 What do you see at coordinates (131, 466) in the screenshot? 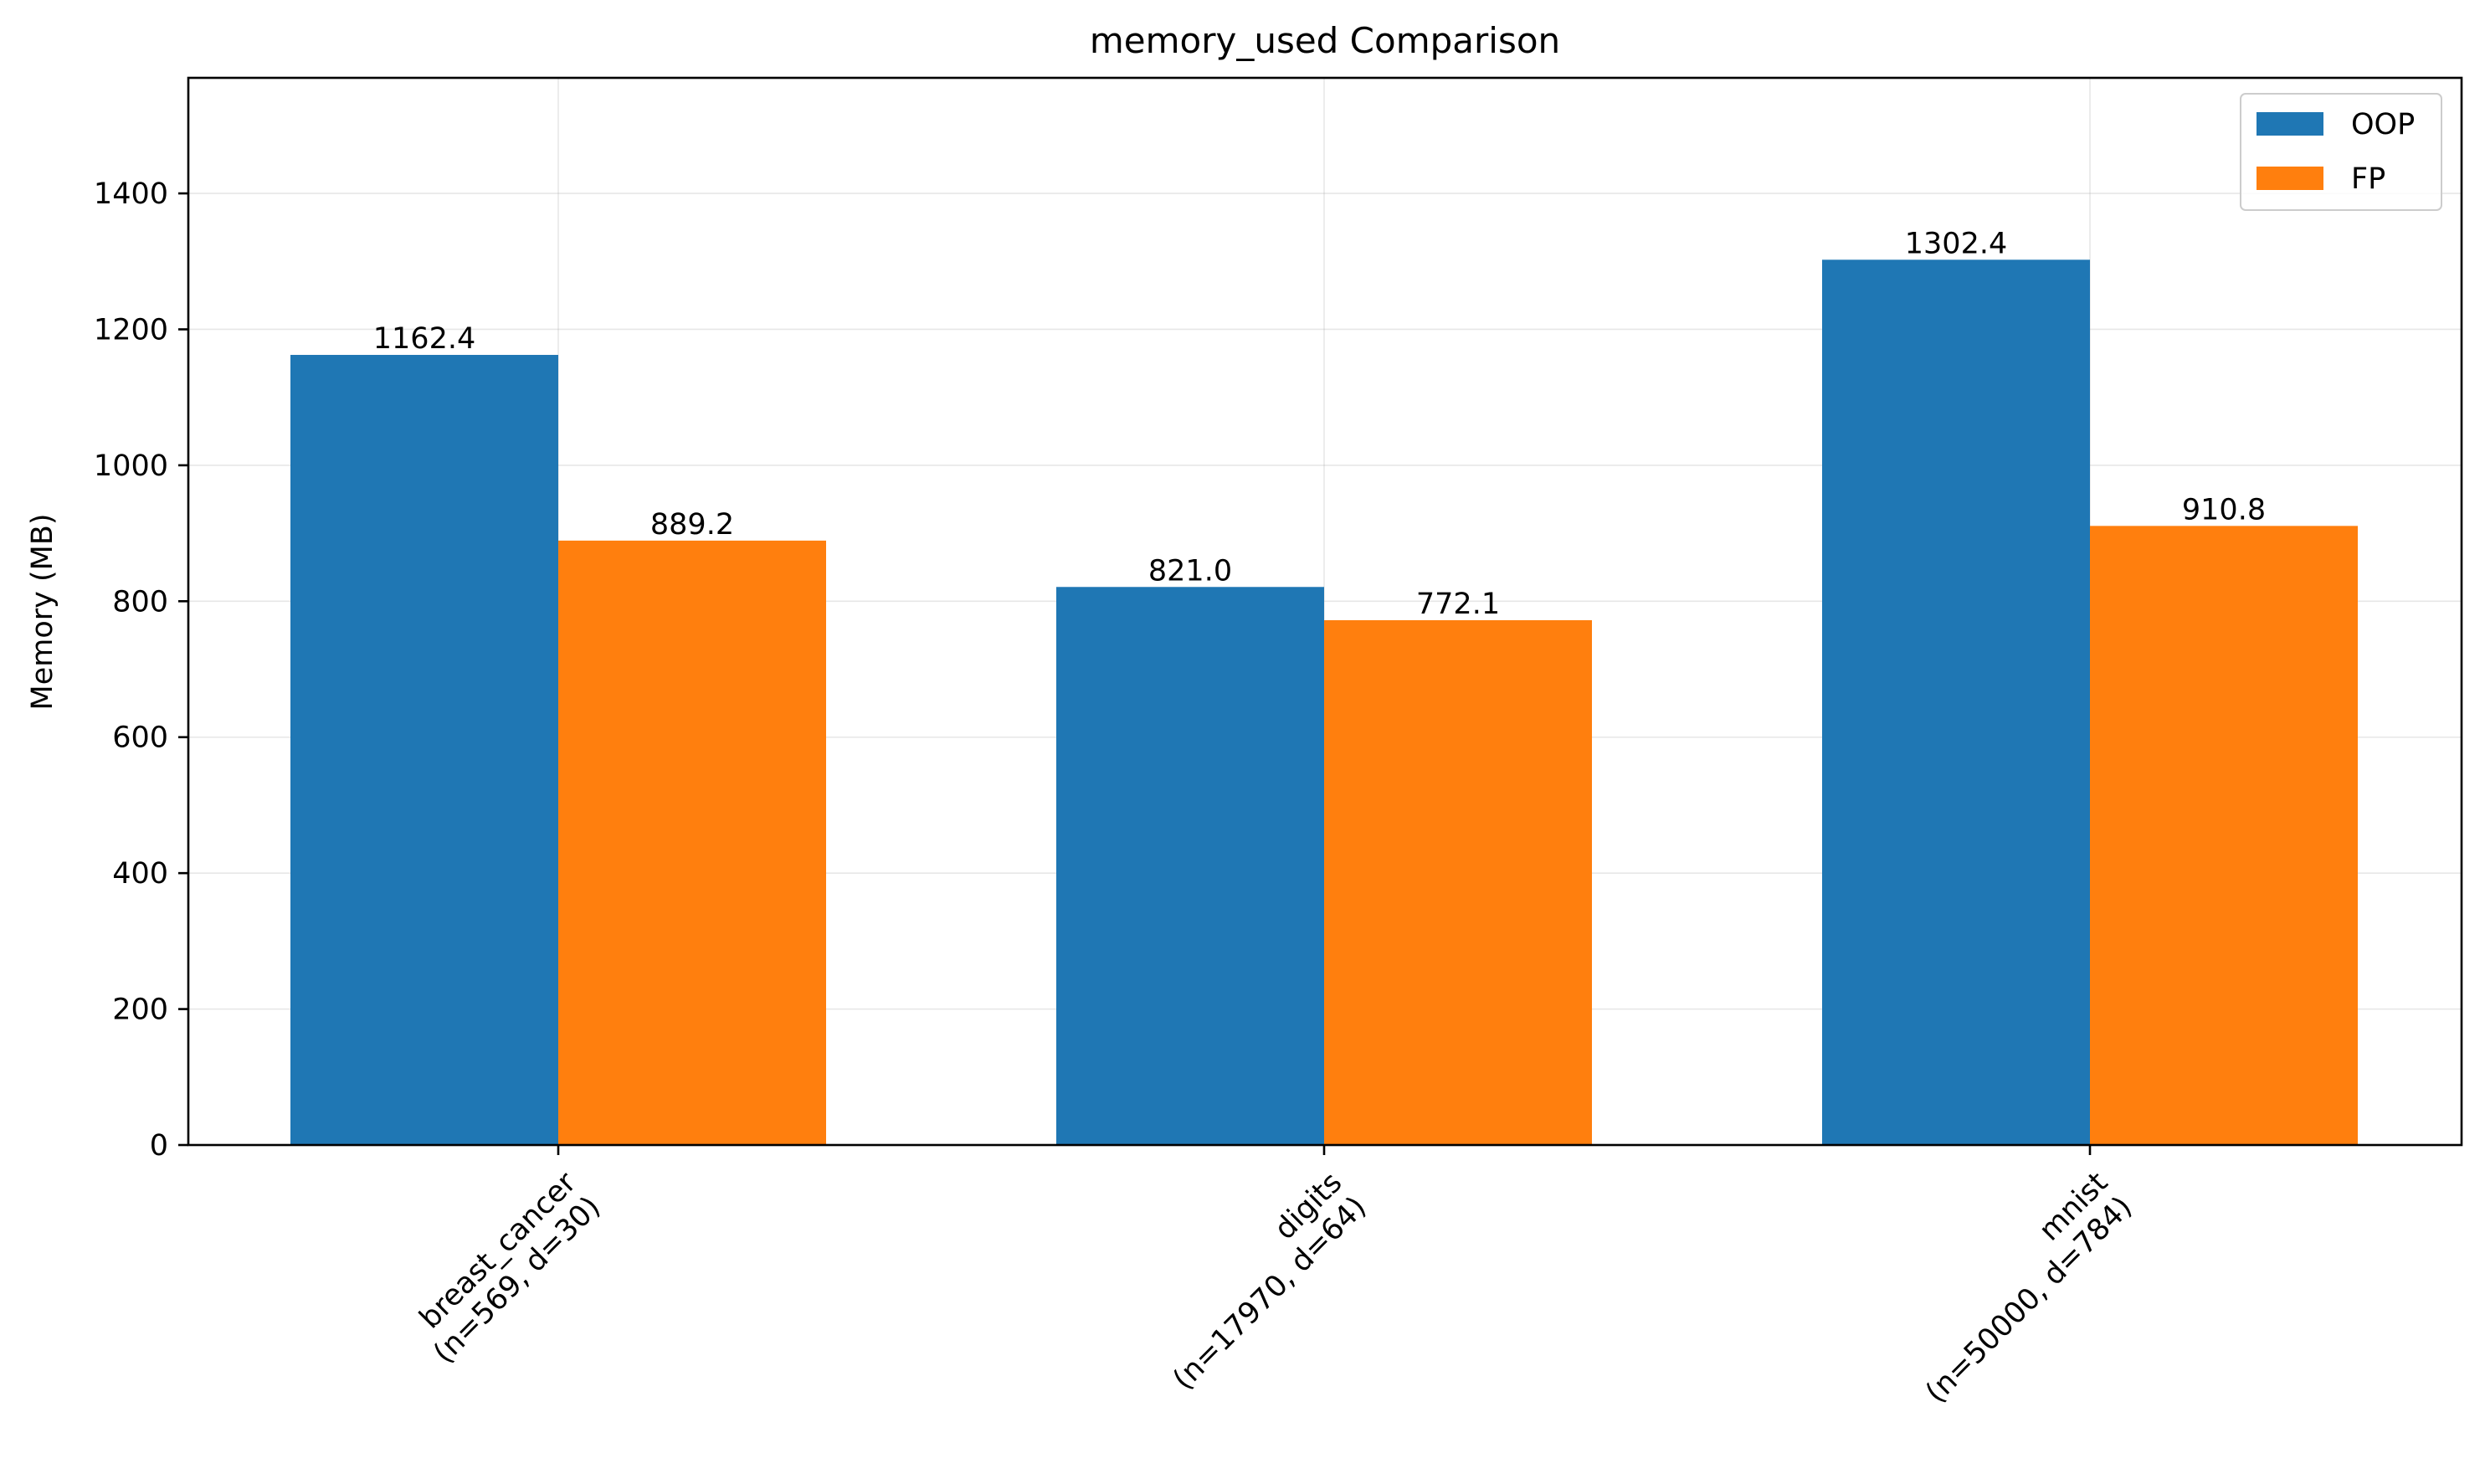
I see `y-tick-label: 1000` at bounding box center [131, 466].